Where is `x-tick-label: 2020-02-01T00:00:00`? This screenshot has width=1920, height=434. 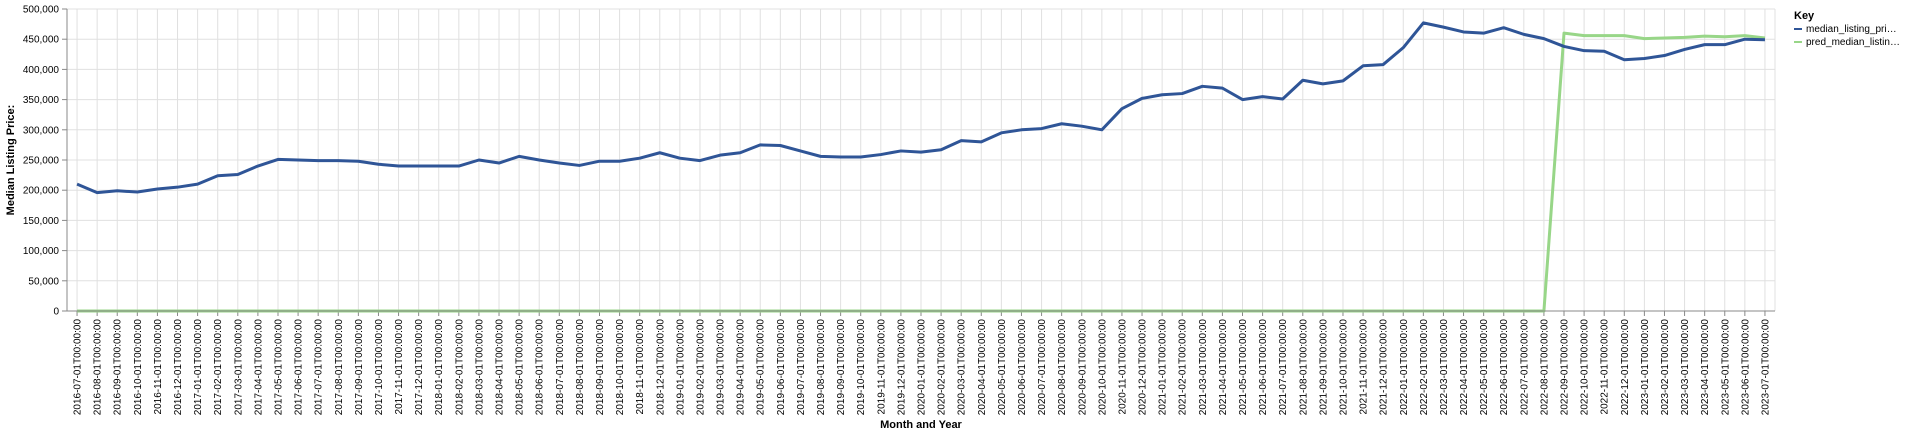 x-tick-label: 2020-02-01T00:00:00 is located at coordinates (942, 367).